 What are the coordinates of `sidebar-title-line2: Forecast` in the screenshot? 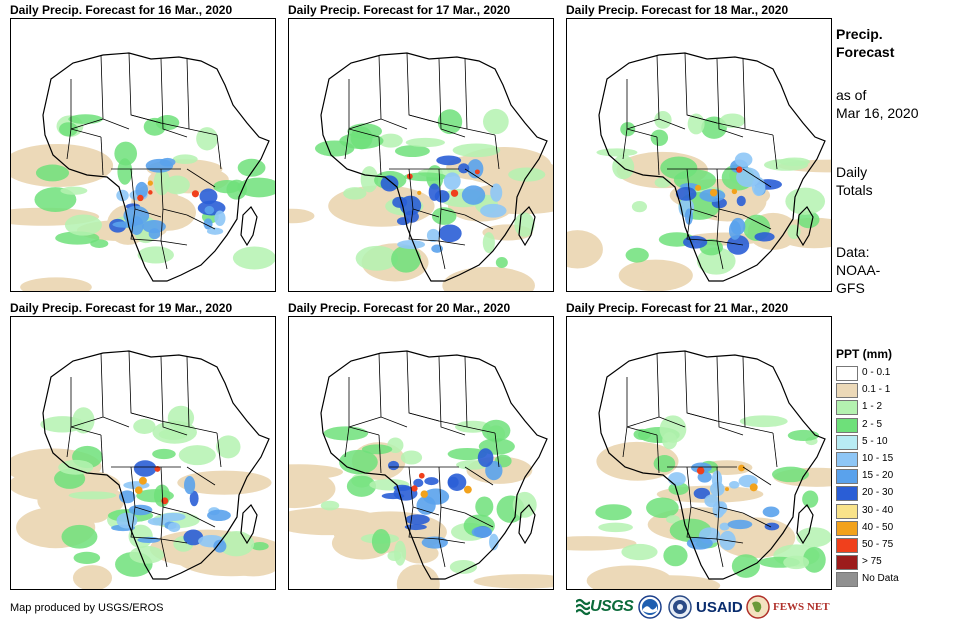 It's located at (865, 52).